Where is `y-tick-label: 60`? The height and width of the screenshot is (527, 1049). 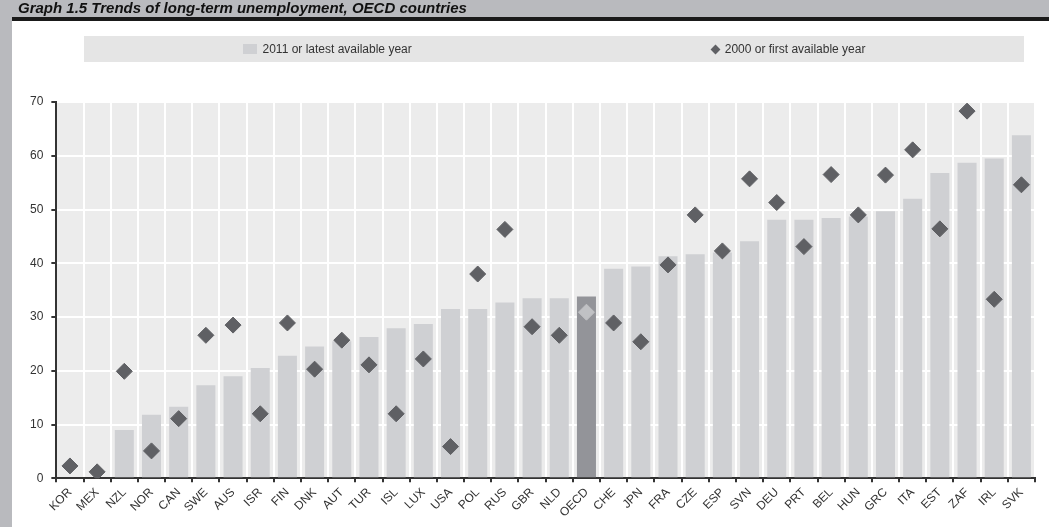
y-tick-label: 60 is located at coordinates (36, 155).